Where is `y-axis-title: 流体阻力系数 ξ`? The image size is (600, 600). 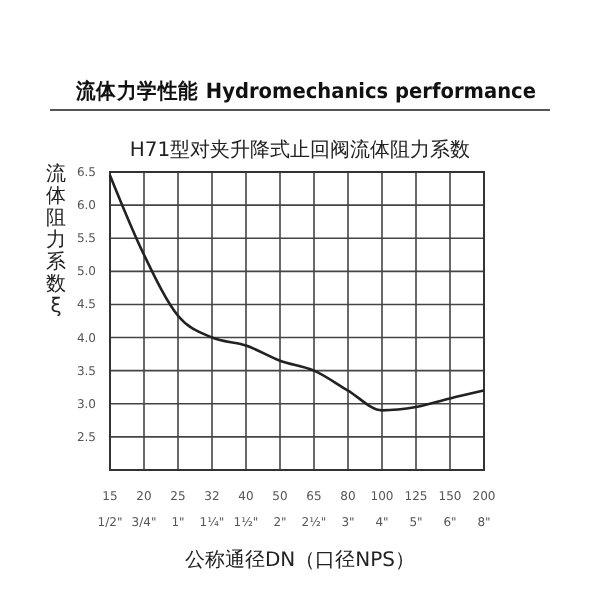 y-axis-title: 流体阻力系数 ξ is located at coordinates (56, 240).